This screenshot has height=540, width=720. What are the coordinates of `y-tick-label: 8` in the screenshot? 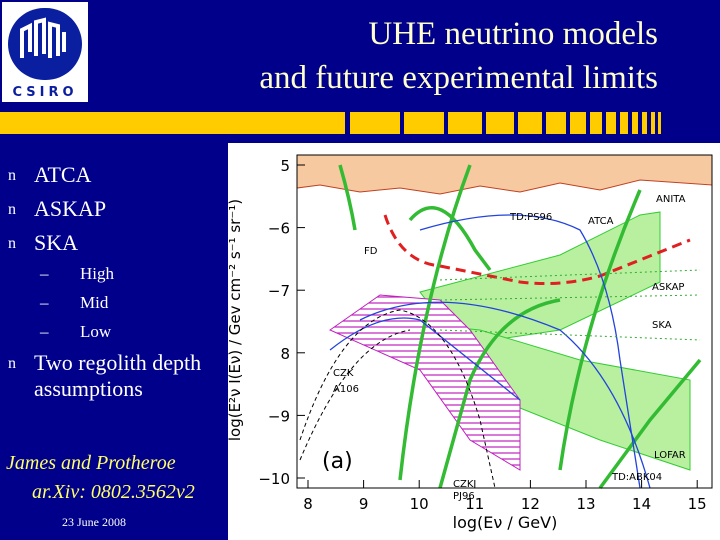 It's located at (285, 354).